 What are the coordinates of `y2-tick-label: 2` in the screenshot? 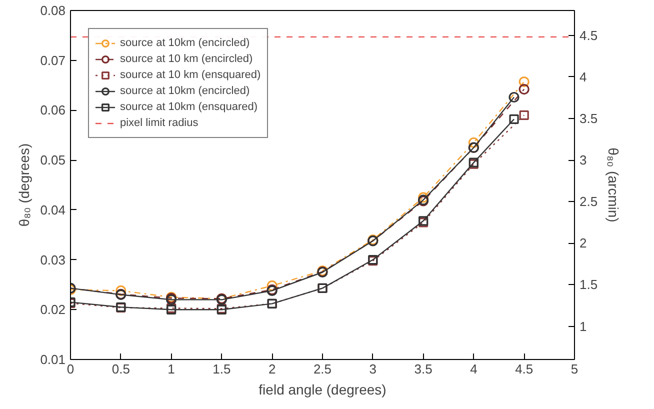 It's located at (583, 243).